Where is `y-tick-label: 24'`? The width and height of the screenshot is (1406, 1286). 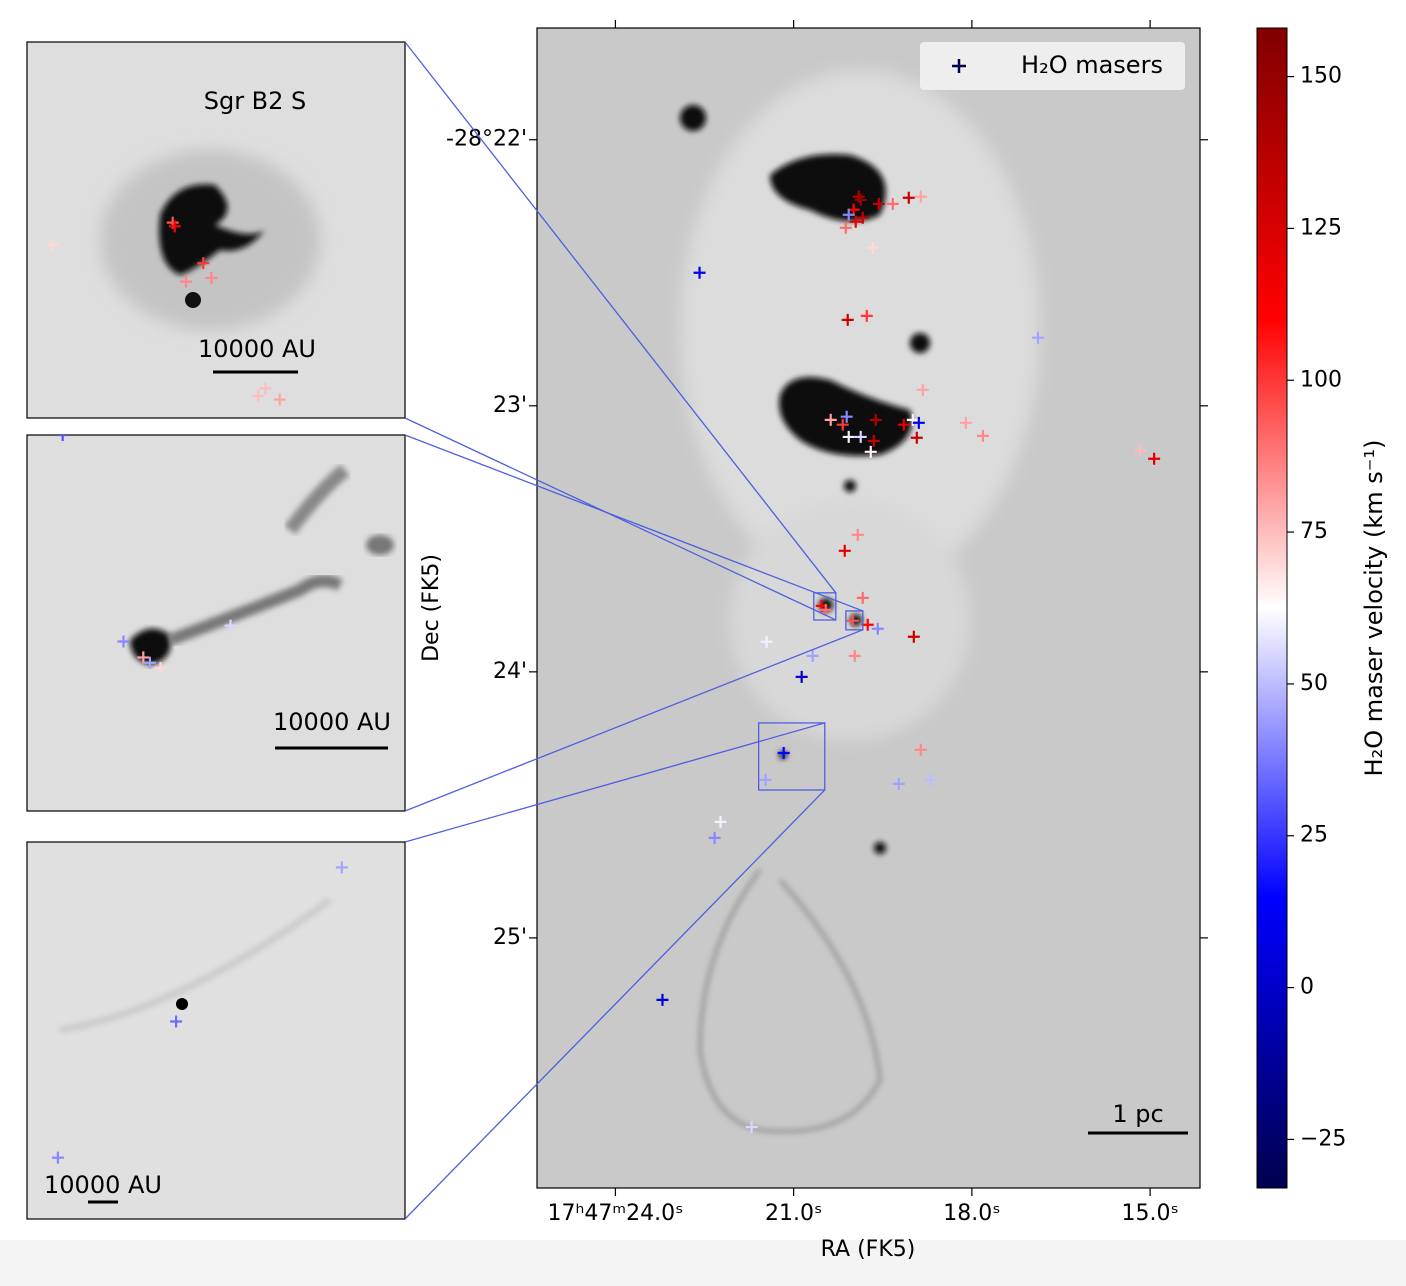
y-tick-label: 24' is located at coordinates (510, 671).